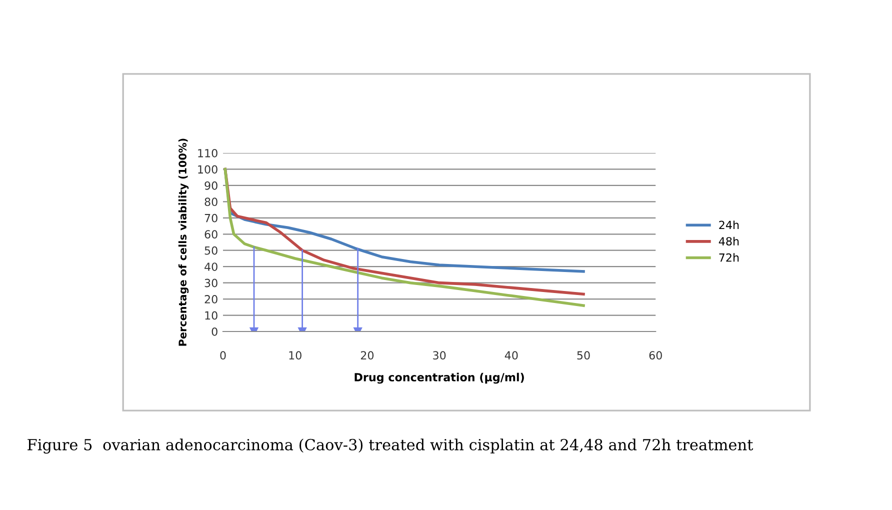 Image resolution: width=892 pixels, height=510 pixels. Describe the element at coordinates (183, 242) in the screenshot. I see `y-axis-title: Percentage of cells viability (100%)` at that location.